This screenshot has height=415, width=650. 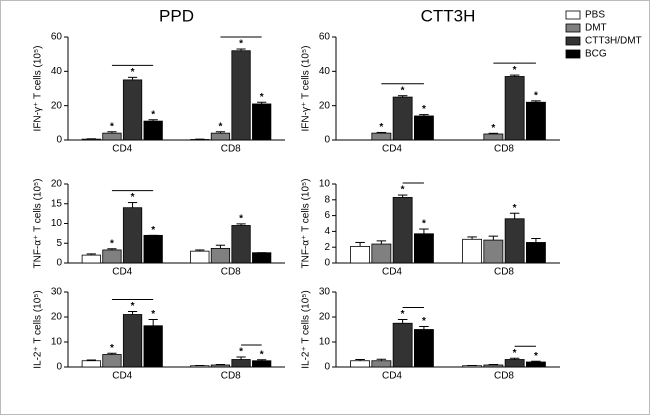 I want to click on y-tick-label: 8, so click(x=327, y=199).